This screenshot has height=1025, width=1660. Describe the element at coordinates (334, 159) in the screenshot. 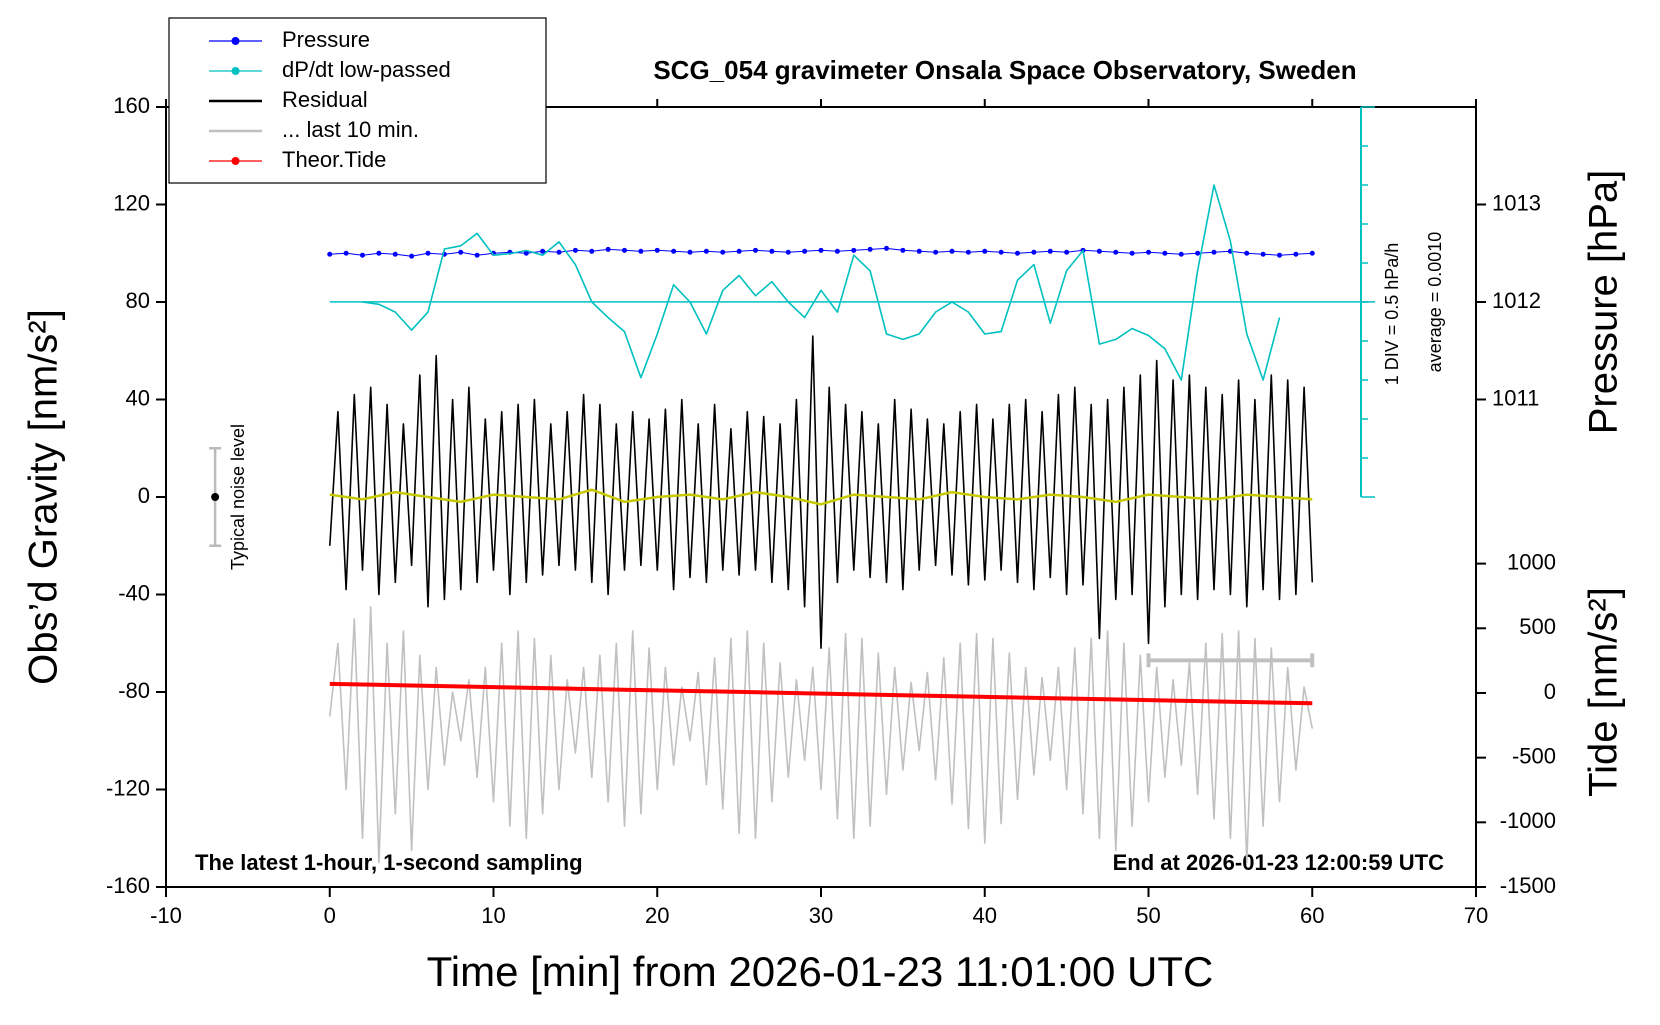

I see `legend-label: Theor.Tide` at that location.